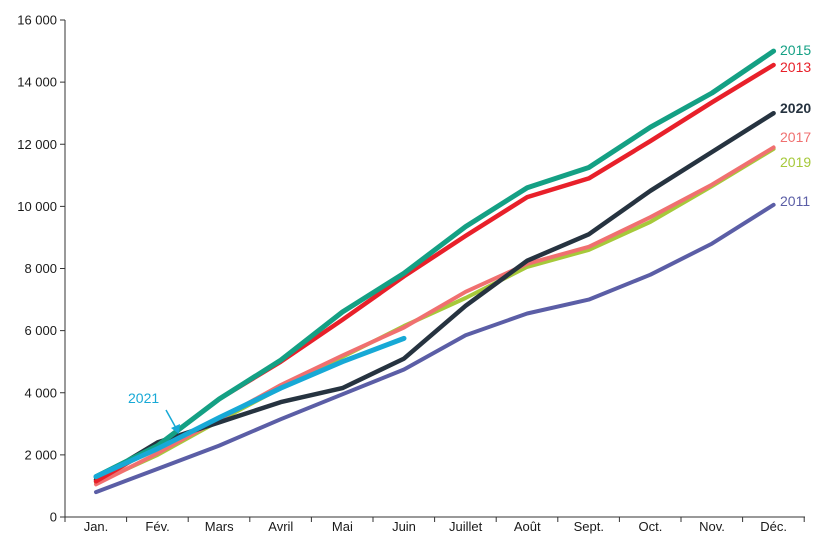  Describe the element at coordinates (37, 144) in the screenshot. I see `y-tick-label: 12 000` at that location.